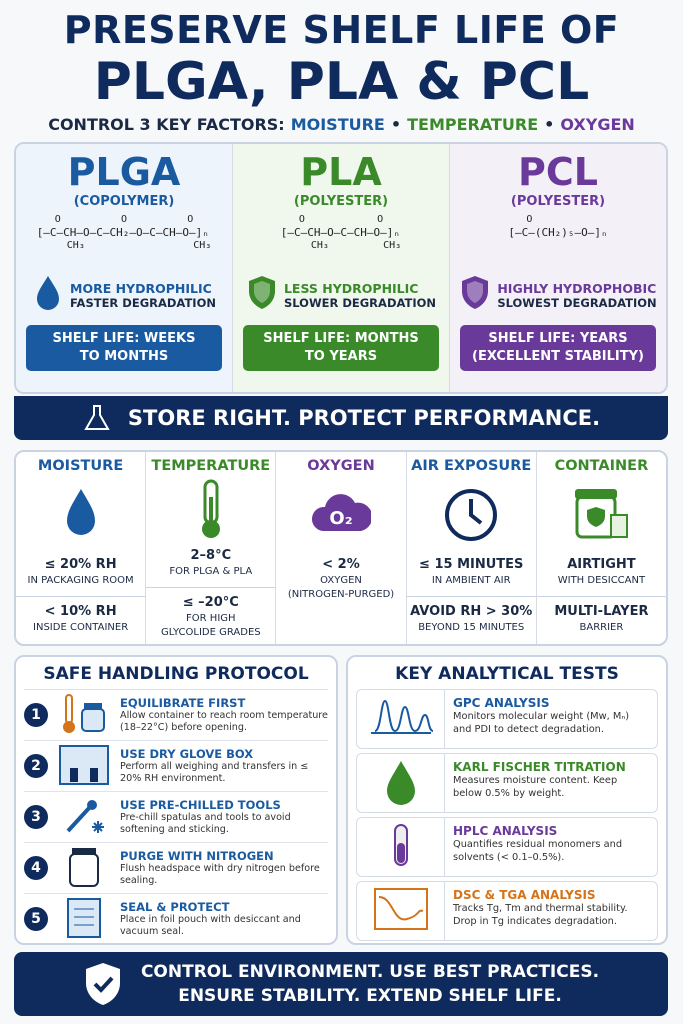 The image size is (683, 1024). Describe the element at coordinates (36, 715) in the screenshot. I see `step-number: 1` at that location.